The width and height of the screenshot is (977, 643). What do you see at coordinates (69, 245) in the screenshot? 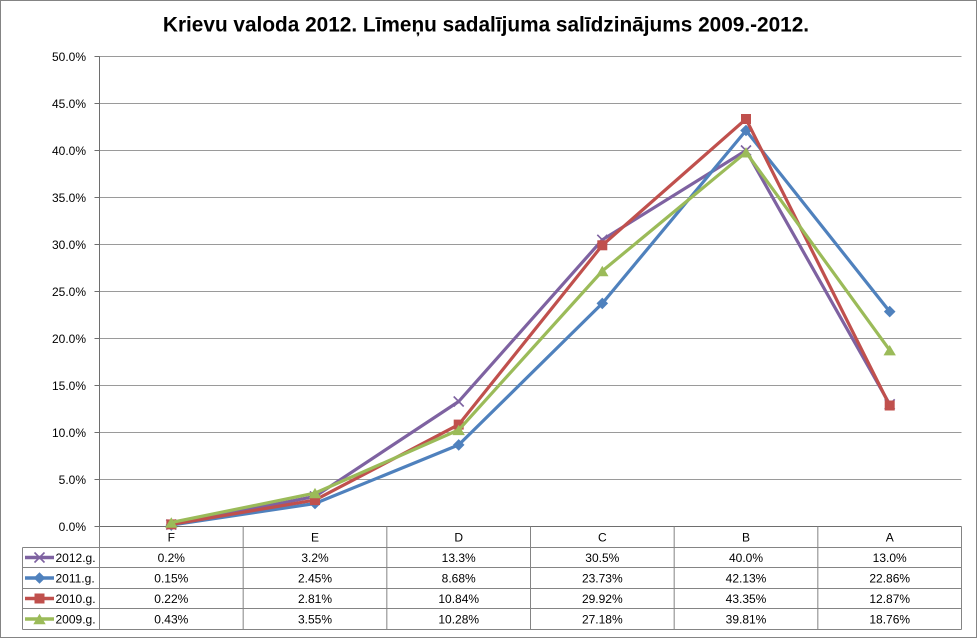
I see `svg-text: 30.0%` at bounding box center [69, 245].